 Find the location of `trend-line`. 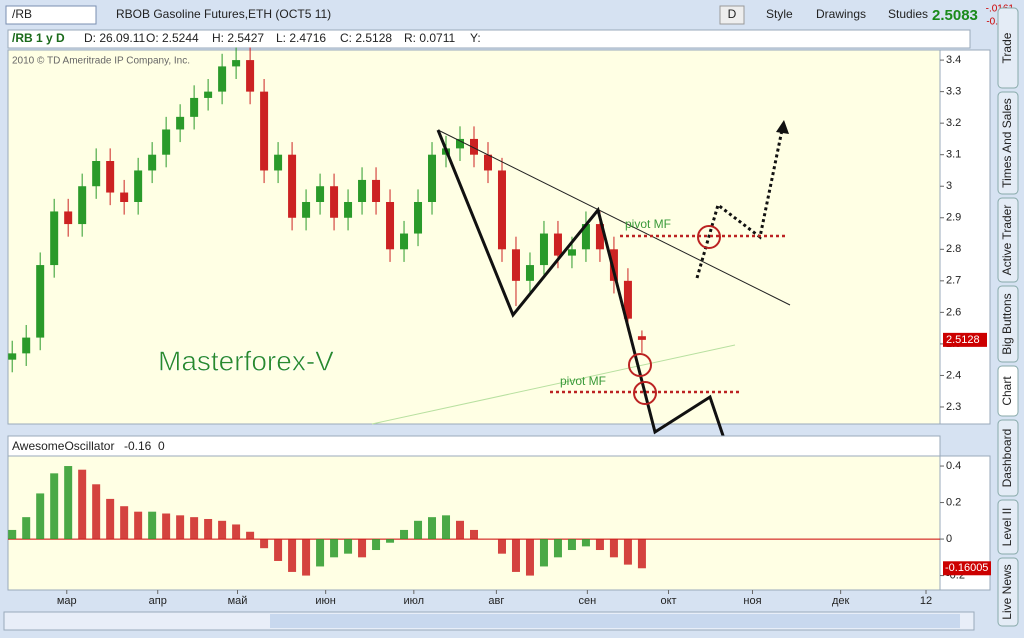

trend-line is located at coordinates (553, 384).